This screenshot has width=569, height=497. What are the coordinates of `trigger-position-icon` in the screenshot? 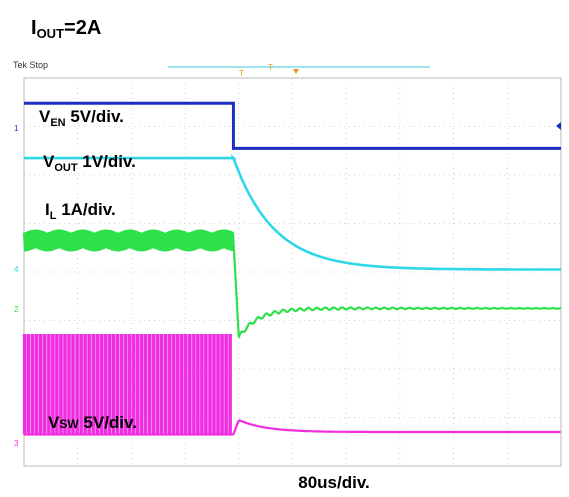 It's located at (296, 71).